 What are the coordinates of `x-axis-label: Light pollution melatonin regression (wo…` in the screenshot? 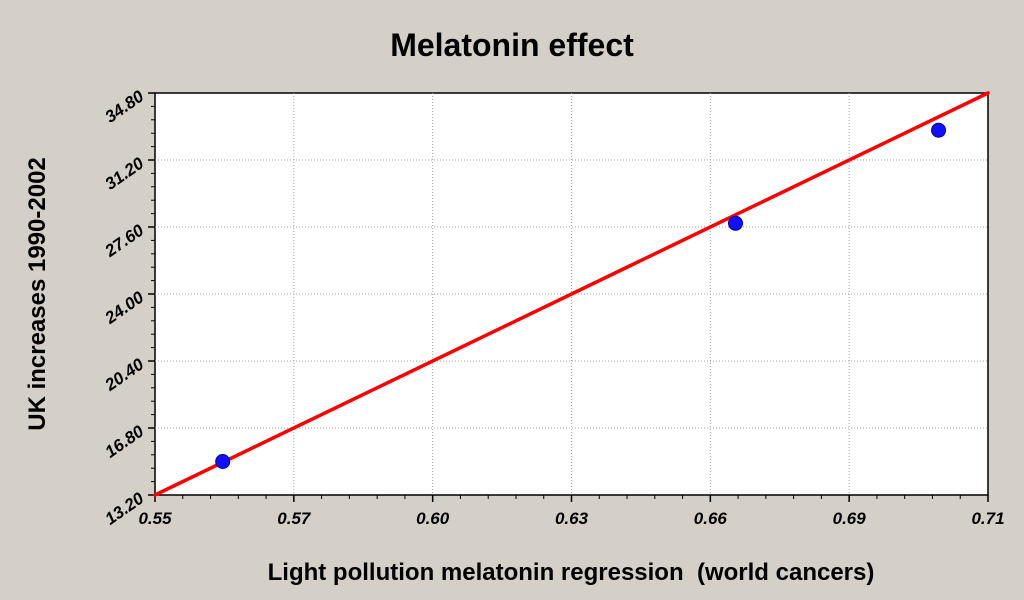 It's located at (571, 572).